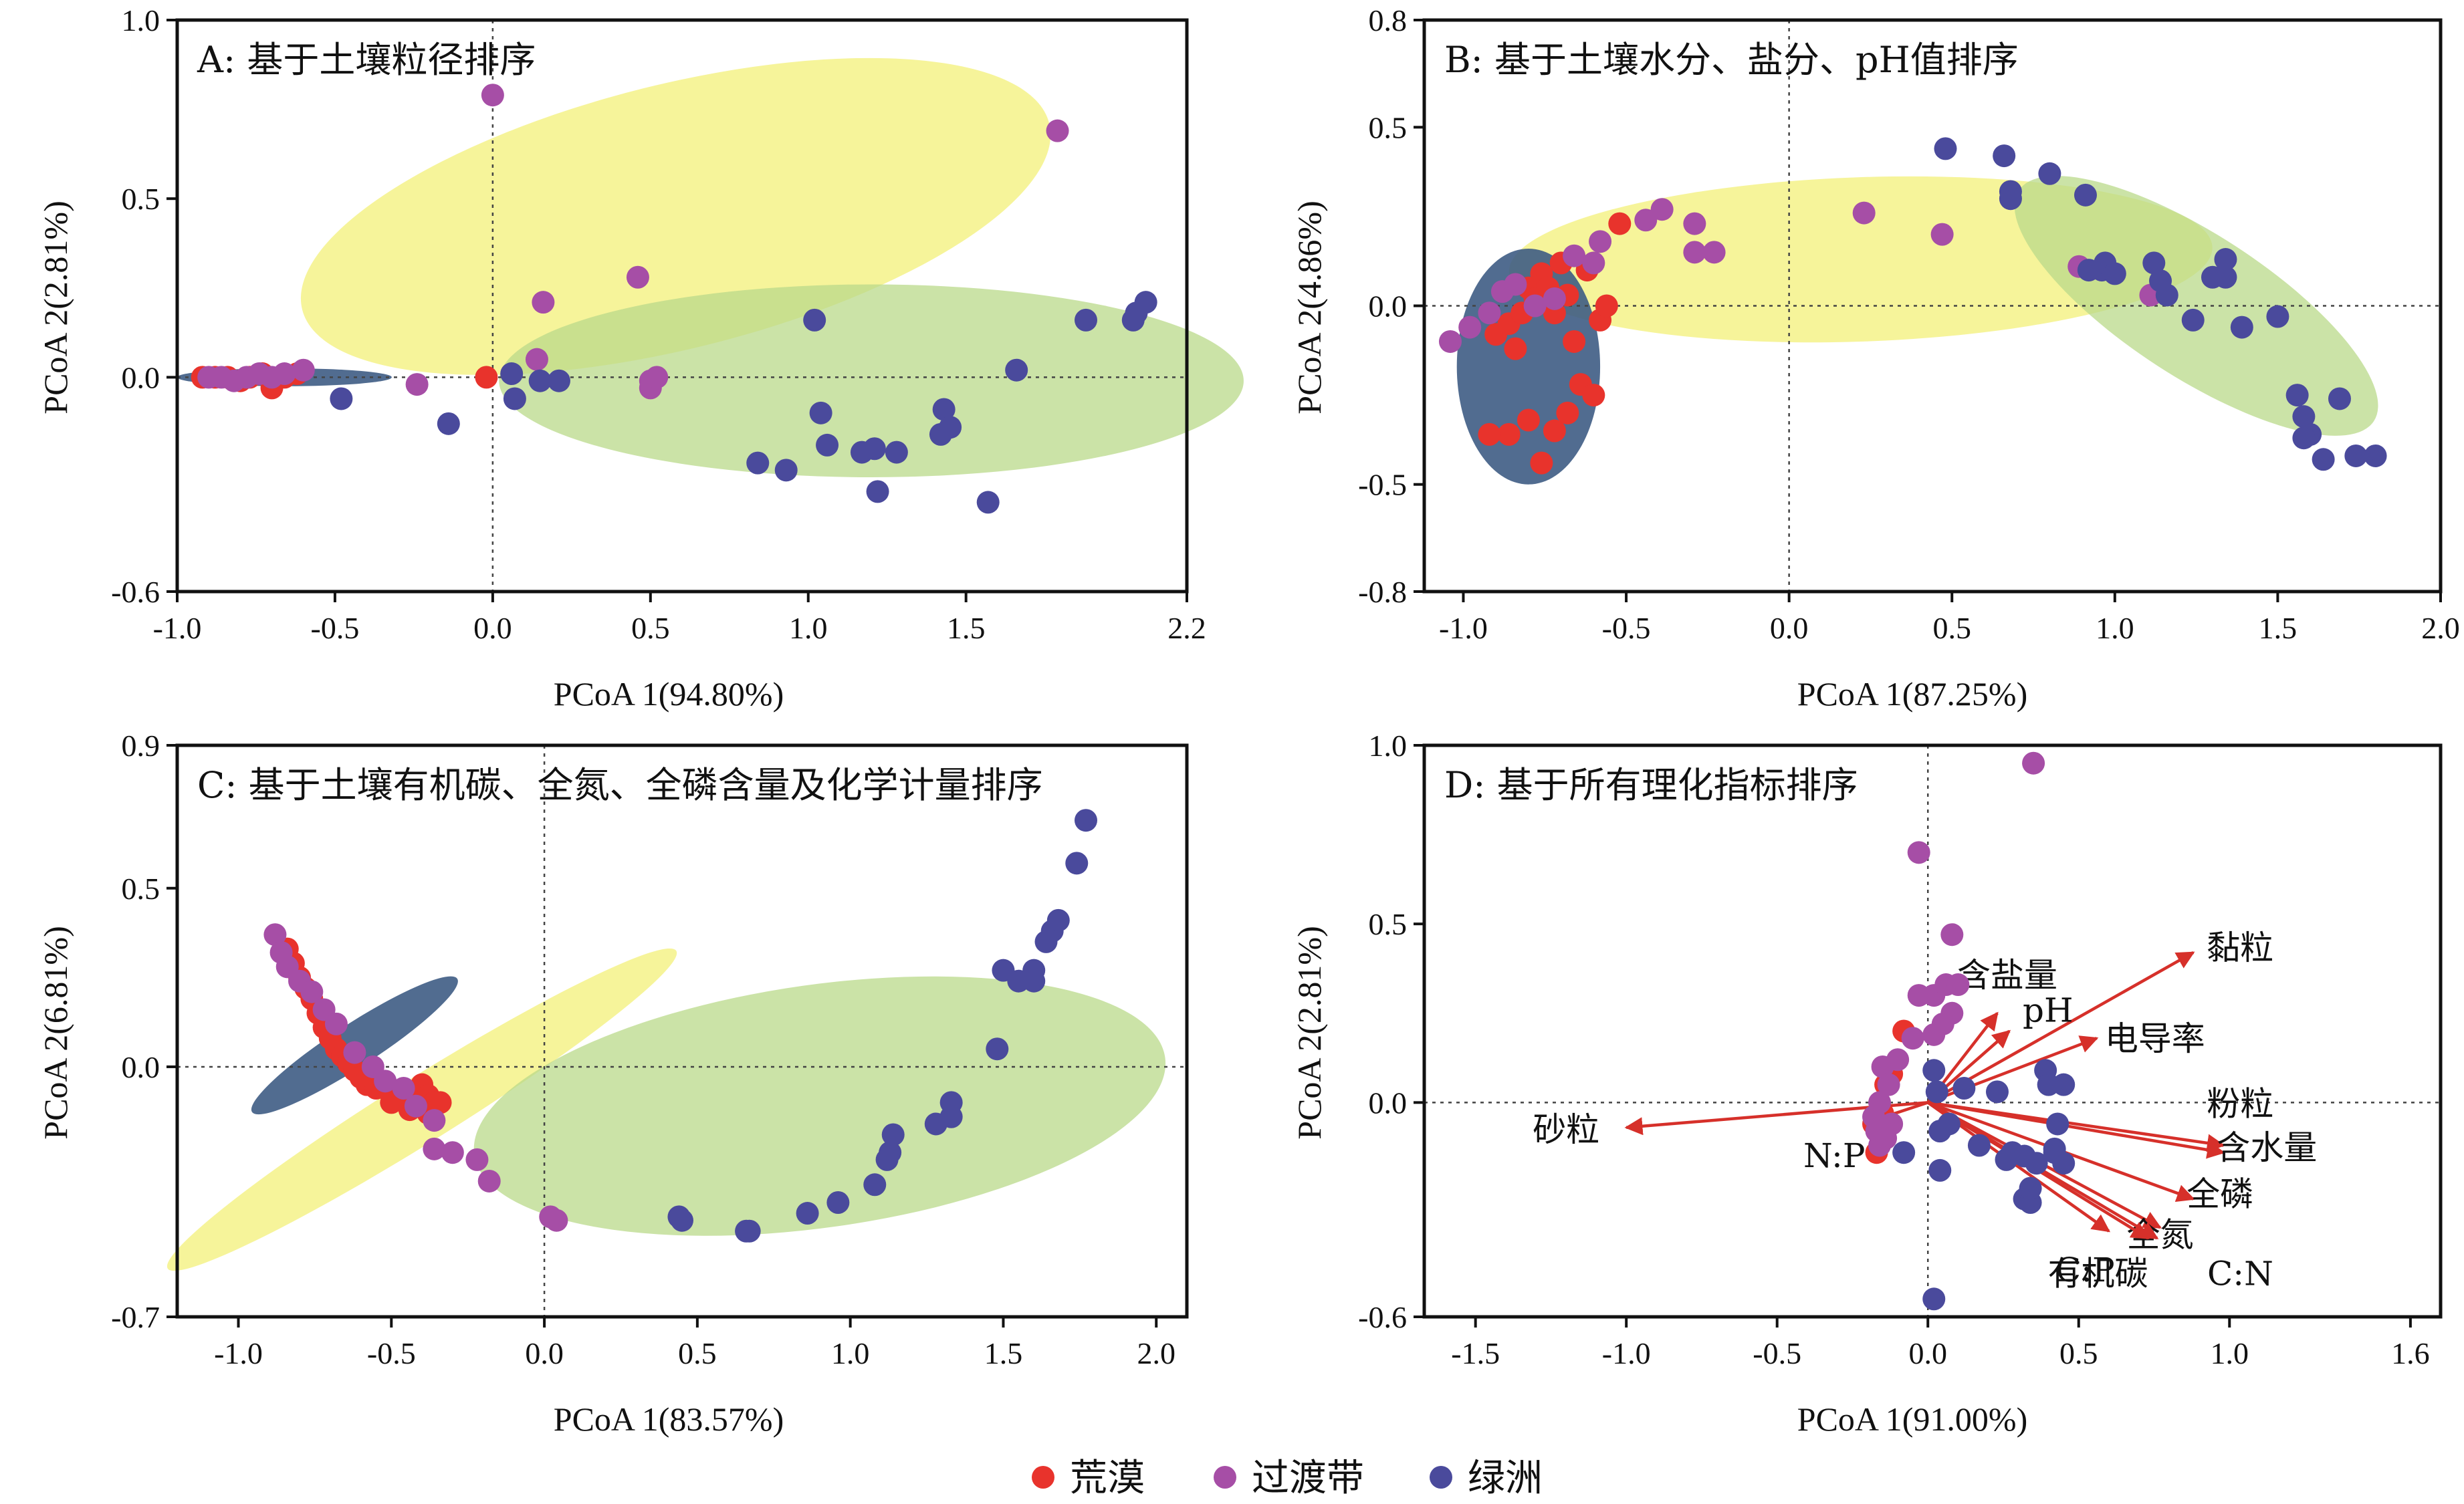 The width and height of the screenshot is (2464, 1504). Describe the element at coordinates (1382, 592) in the screenshot. I see `panel-b-ytick-label: -0.8` at that location.